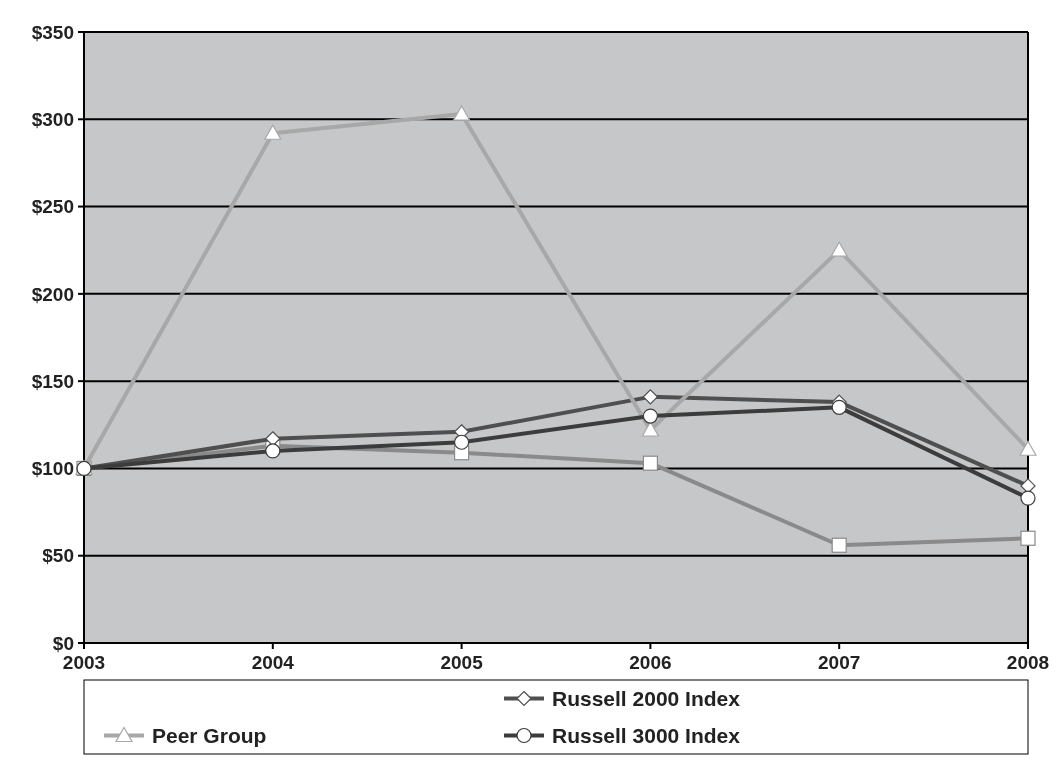 Image resolution: width=1061 pixels, height=775 pixels. I want to click on x-tick-label: 2006, so click(650, 662).